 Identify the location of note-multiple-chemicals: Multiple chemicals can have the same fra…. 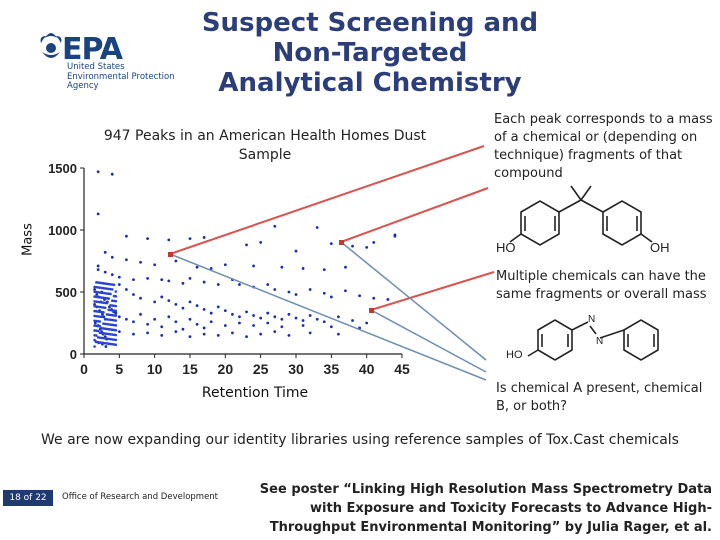
(601, 285).